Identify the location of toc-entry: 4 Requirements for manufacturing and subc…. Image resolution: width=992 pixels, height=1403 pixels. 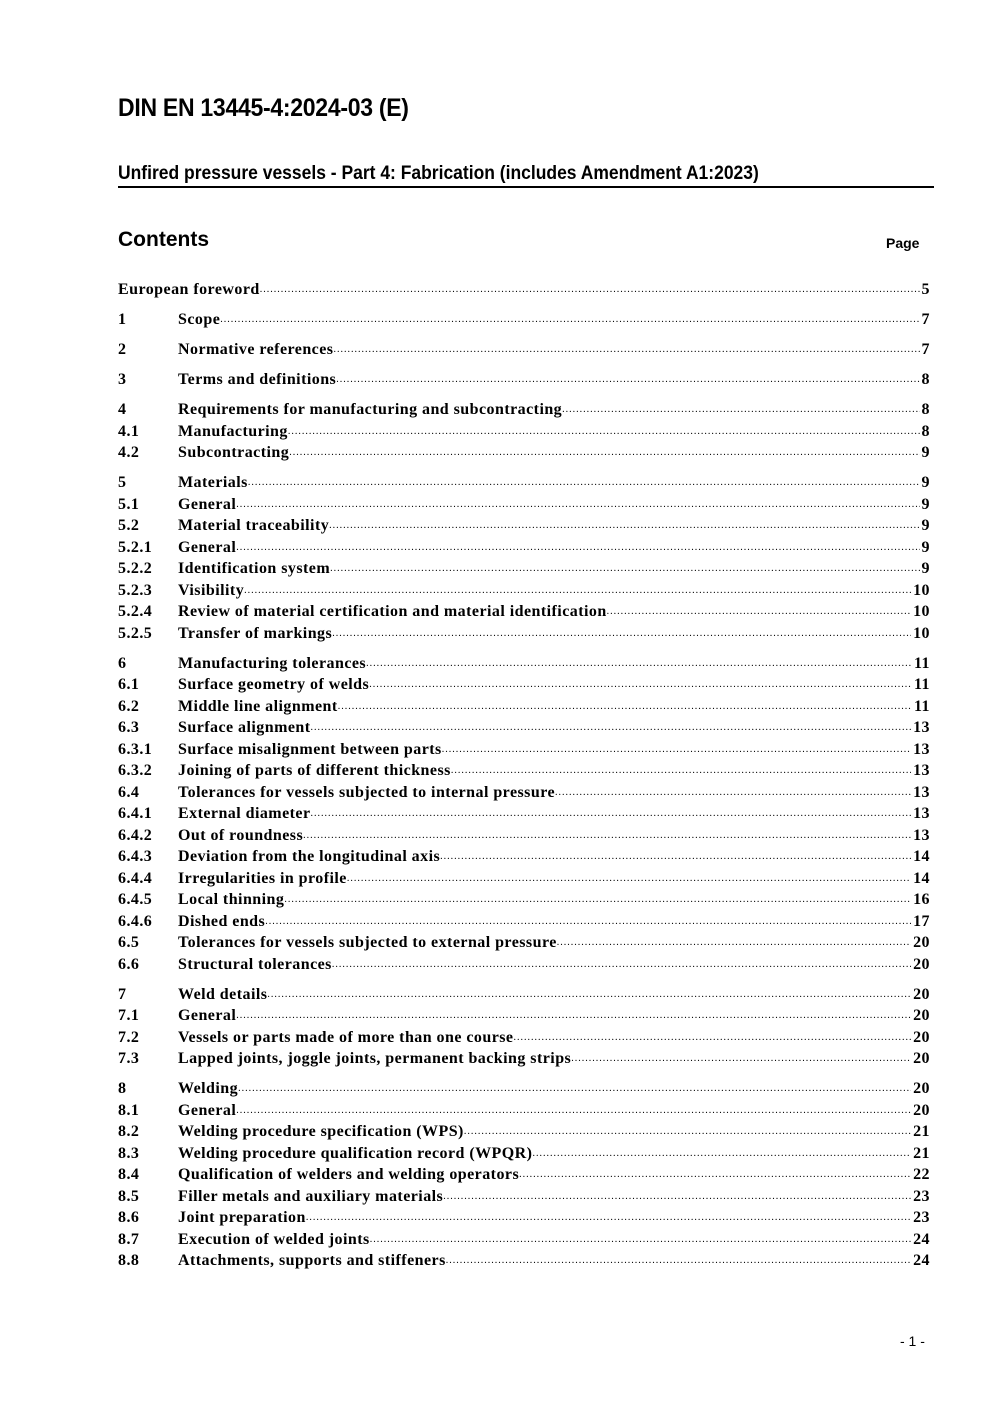
(524, 410).